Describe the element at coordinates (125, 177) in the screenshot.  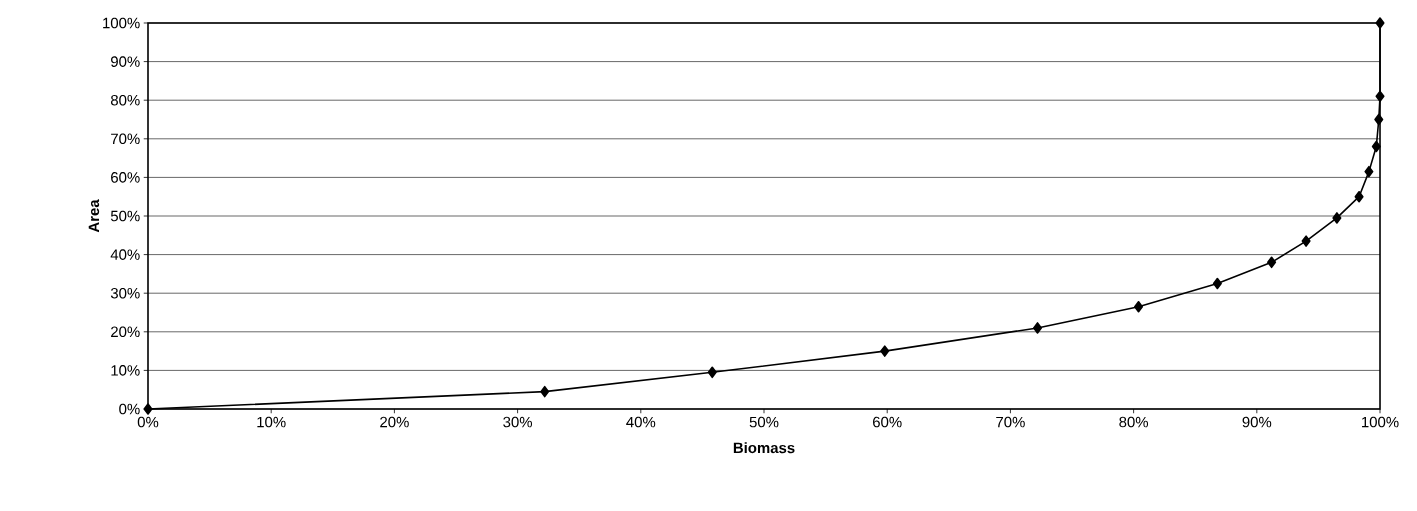
I see `y-tick-label: 60%` at that location.